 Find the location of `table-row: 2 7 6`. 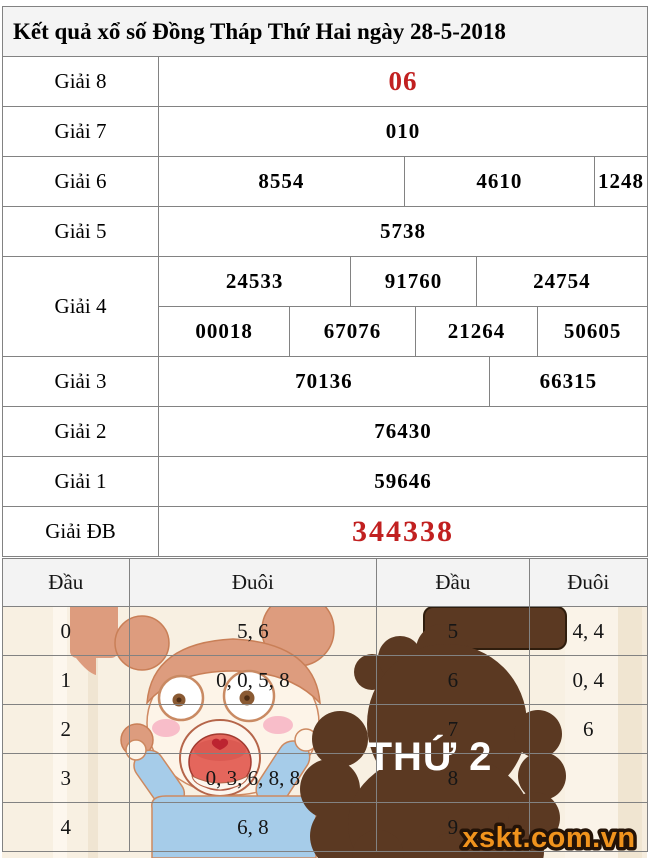

table-row: 2 7 6 is located at coordinates (325, 729).